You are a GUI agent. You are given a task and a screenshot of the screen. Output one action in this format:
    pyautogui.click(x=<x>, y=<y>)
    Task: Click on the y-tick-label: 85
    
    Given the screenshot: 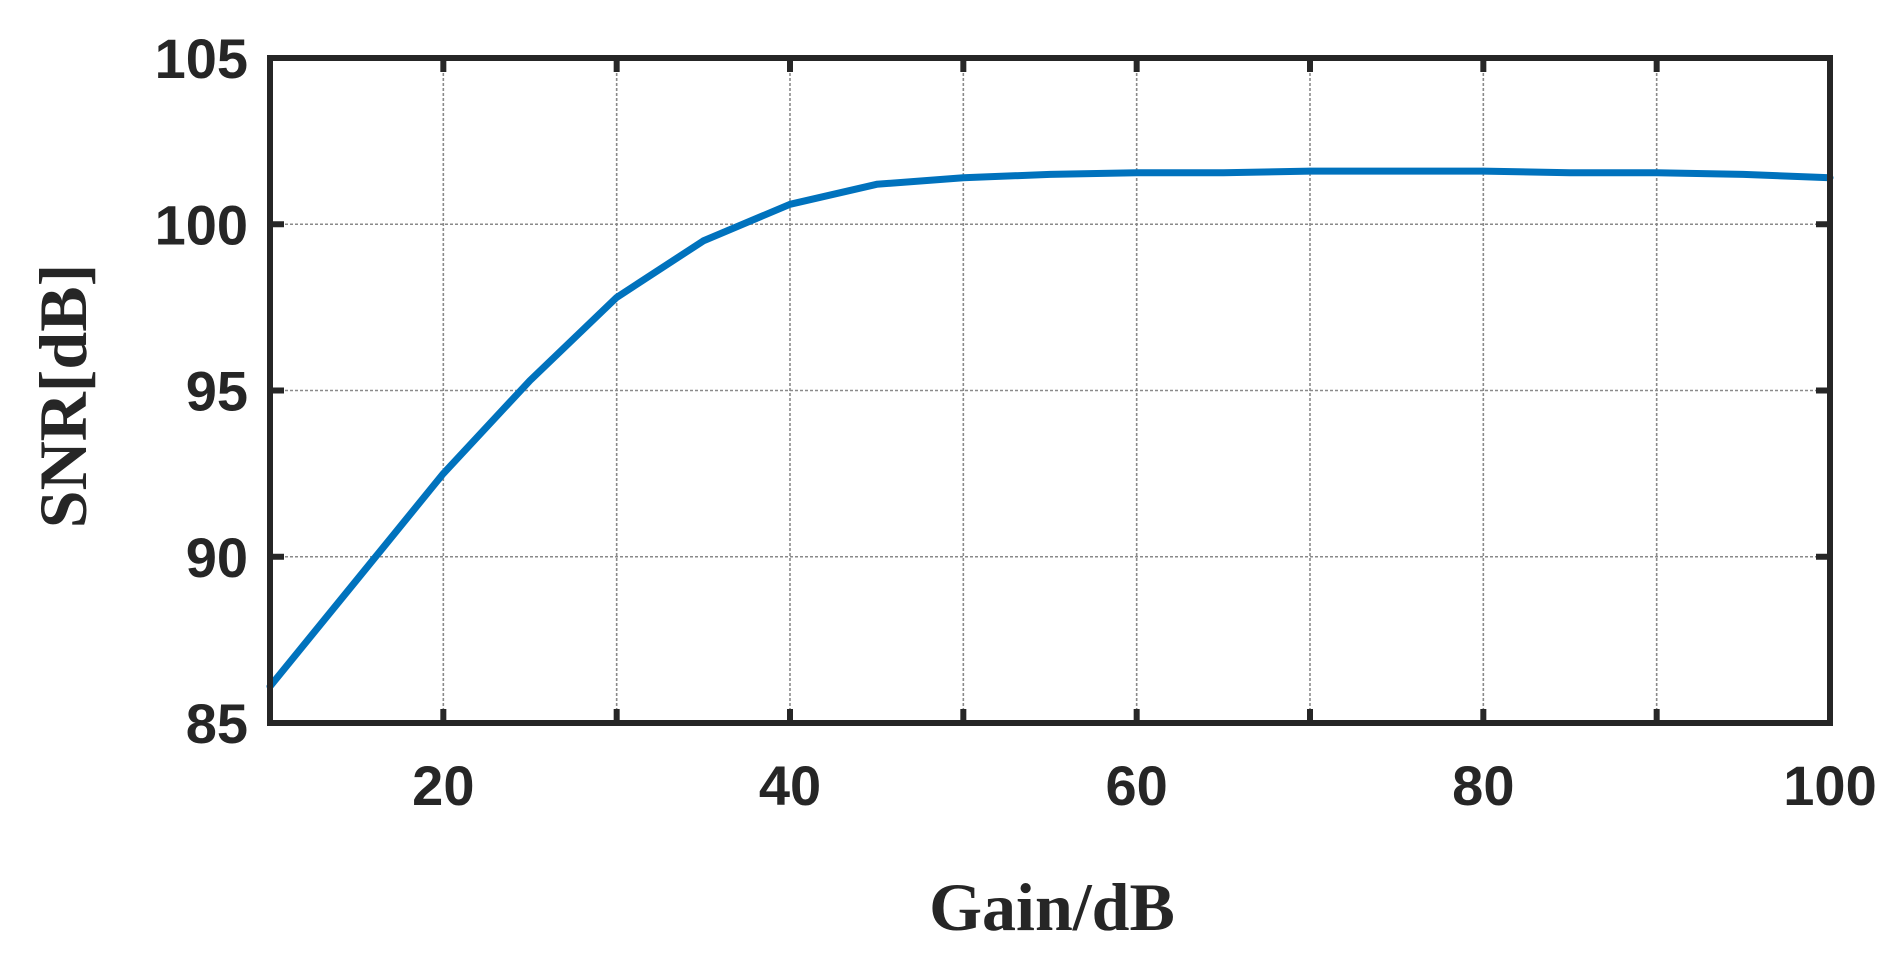 What is the action you would take?
    pyautogui.click(x=217, y=723)
    